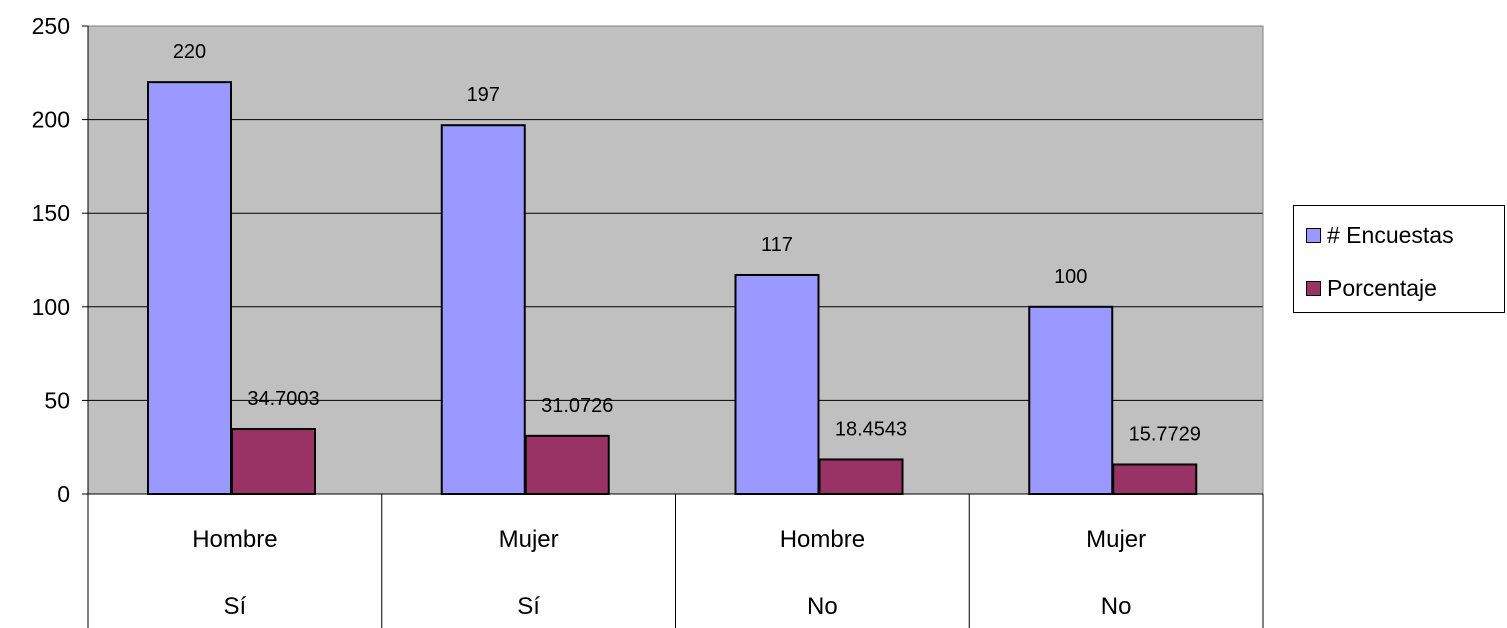 Image resolution: width=1507 pixels, height=628 pixels. Describe the element at coordinates (63, 494) in the screenshot. I see `y-tick-label: 0` at that location.